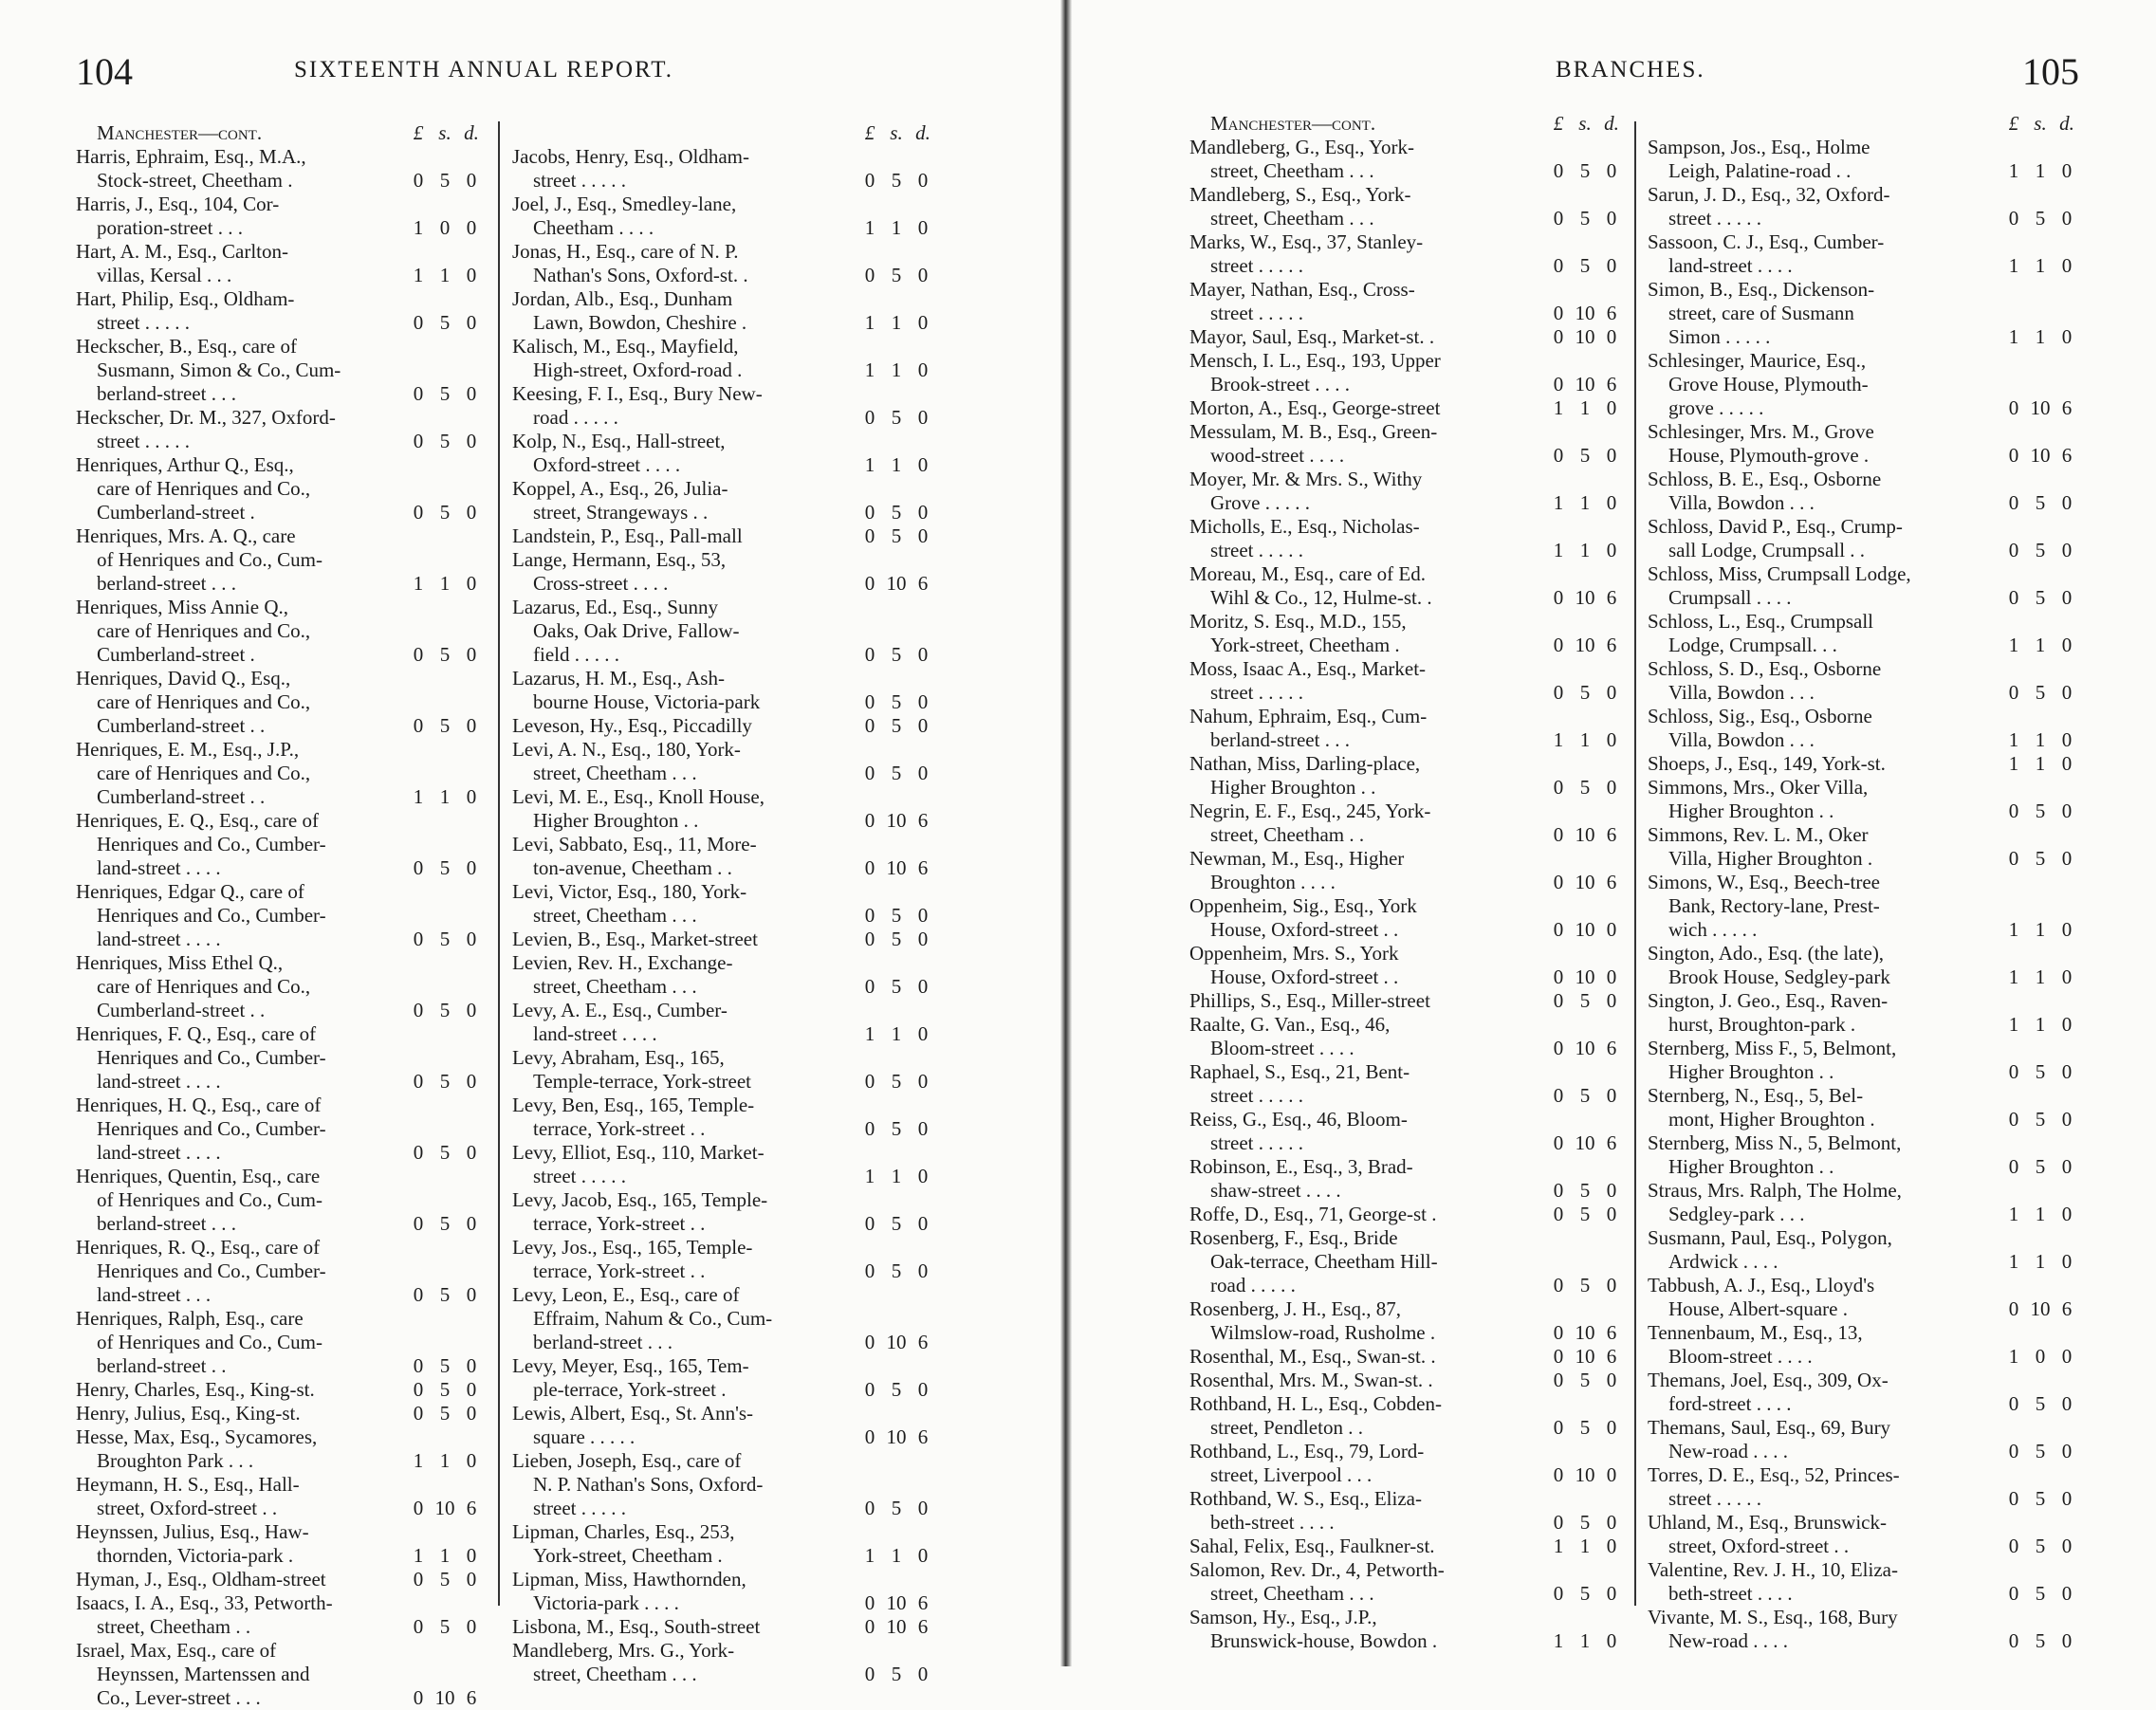 The image size is (2156, 1710). What do you see at coordinates (176, 654) in the screenshot?
I see `subscriber-text: Cumberland-street .` at bounding box center [176, 654].